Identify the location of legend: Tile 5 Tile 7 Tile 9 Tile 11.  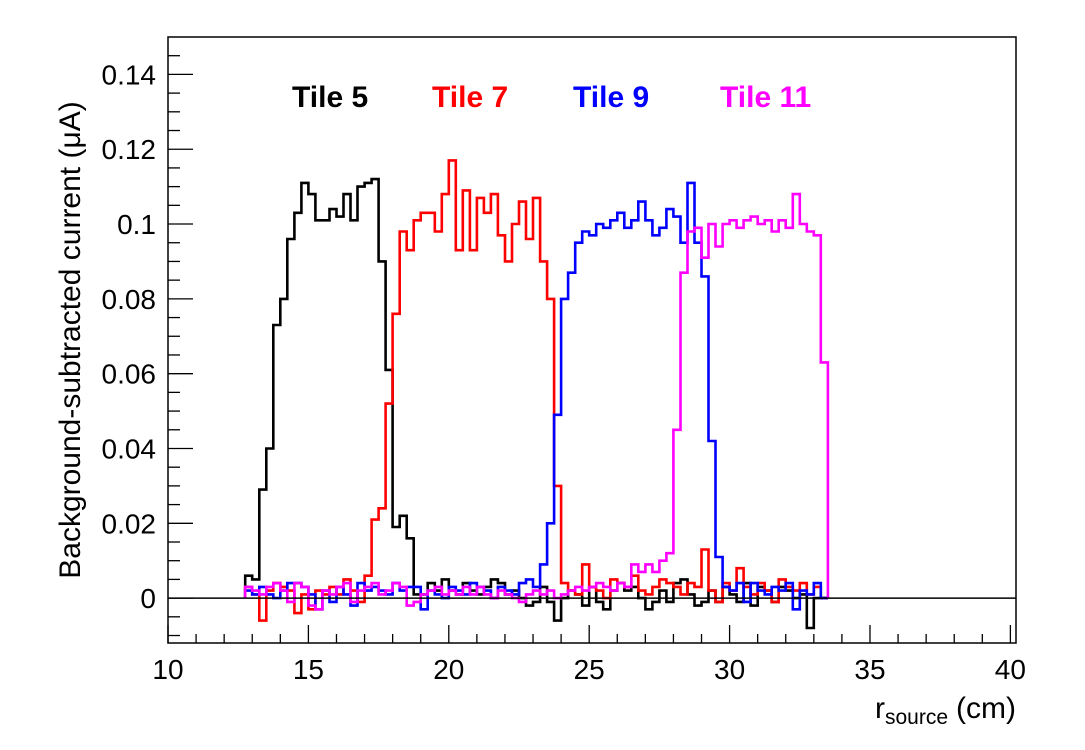
(551, 97).